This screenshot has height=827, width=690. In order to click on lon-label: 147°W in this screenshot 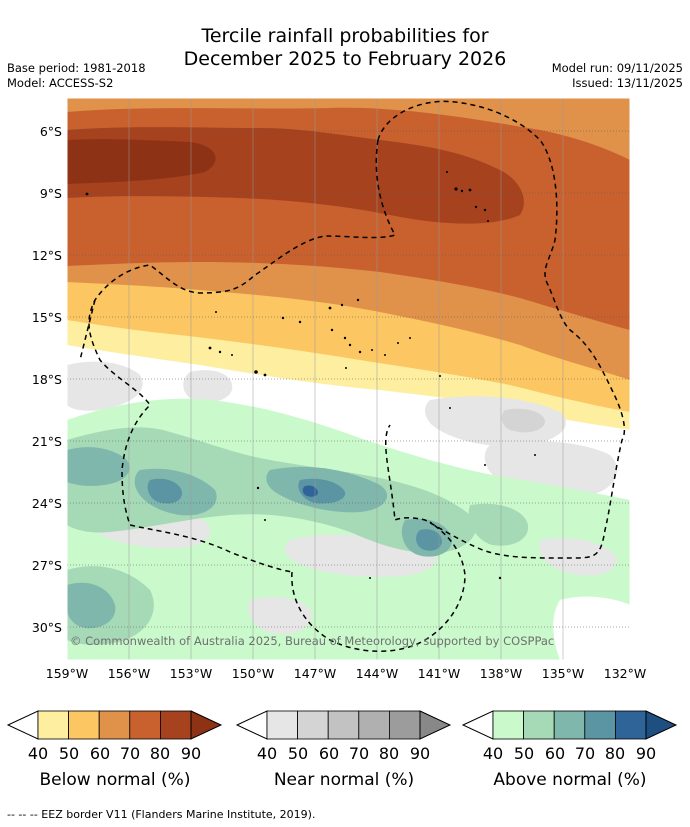, I will do `click(315, 673)`.